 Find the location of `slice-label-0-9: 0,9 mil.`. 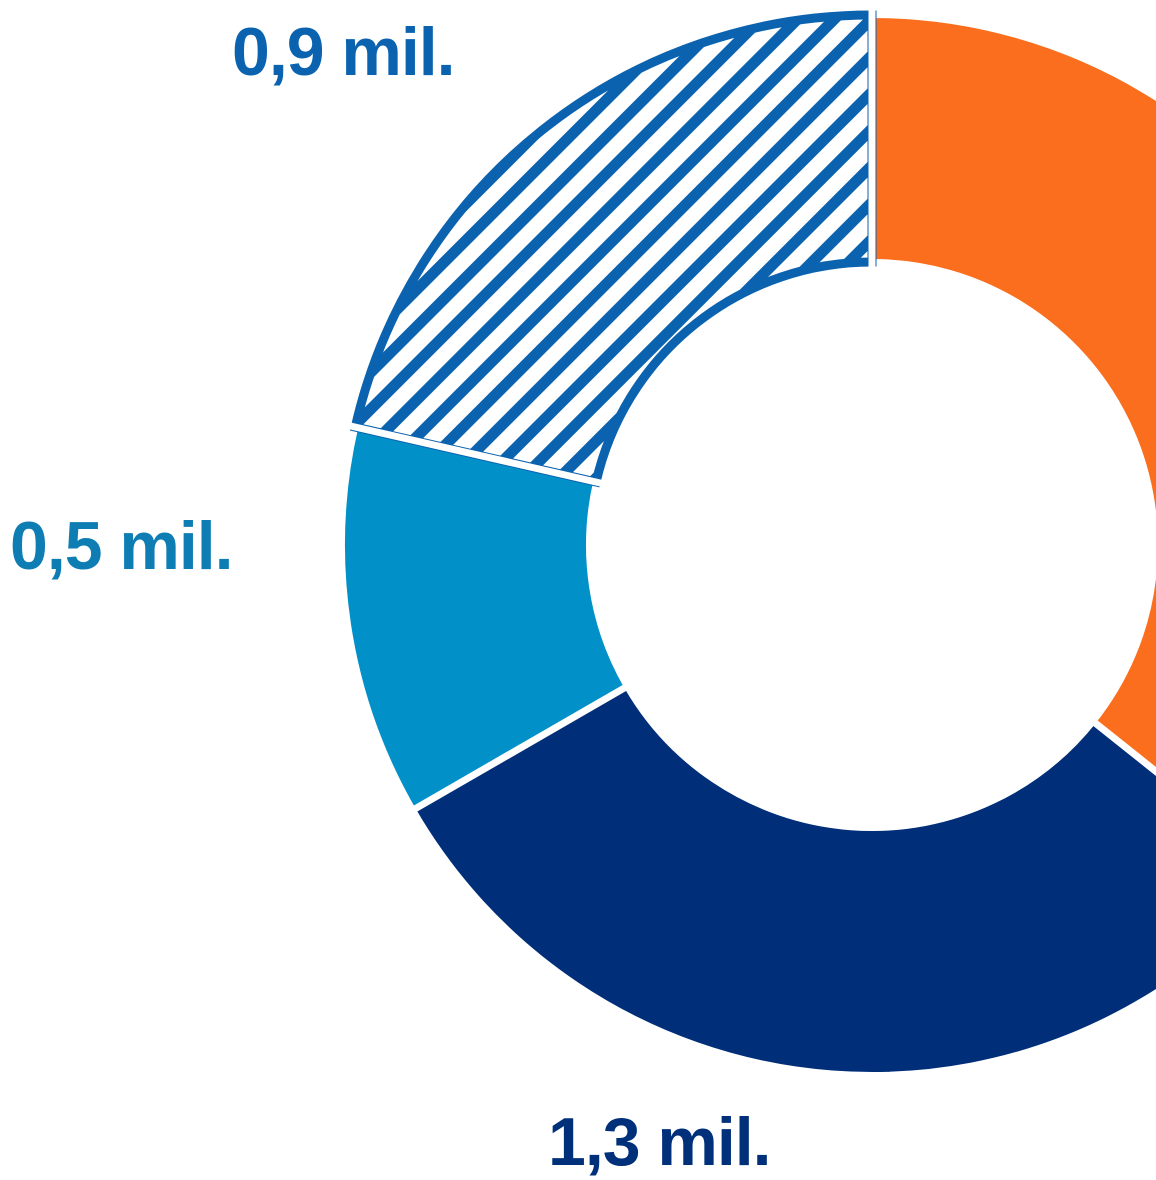

slice-label-0-9: 0,9 mil. is located at coordinates (344, 52).